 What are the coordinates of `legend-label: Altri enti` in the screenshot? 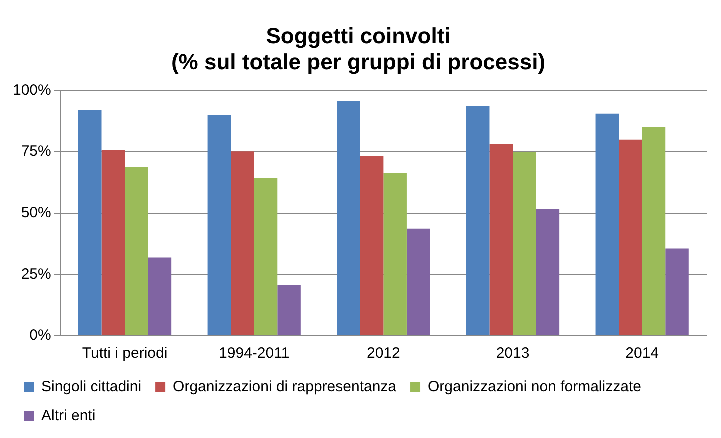 It's located at (69, 416).